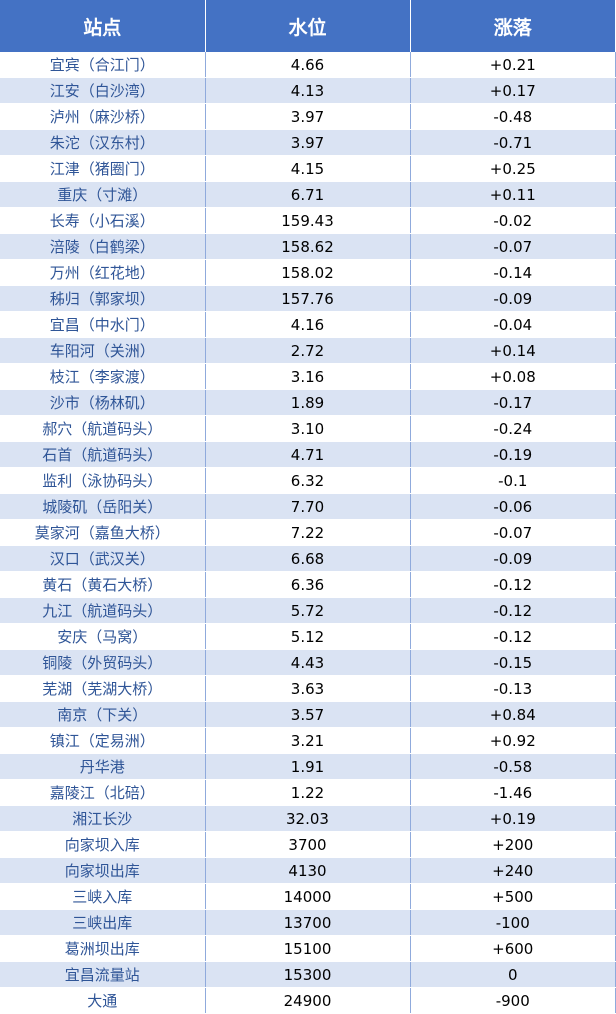 The height and width of the screenshot is (1014, 616). I want to click on table-row: 郝穴（航道码头） 3.10 -0.24, so click(308, 428).